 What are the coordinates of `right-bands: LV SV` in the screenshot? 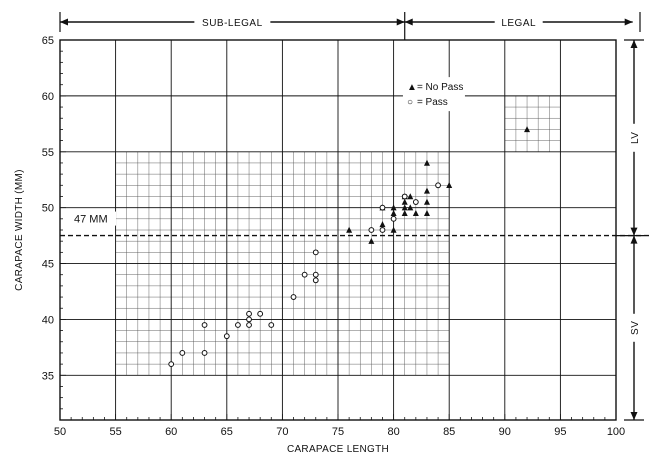 It's located at (630, 230).